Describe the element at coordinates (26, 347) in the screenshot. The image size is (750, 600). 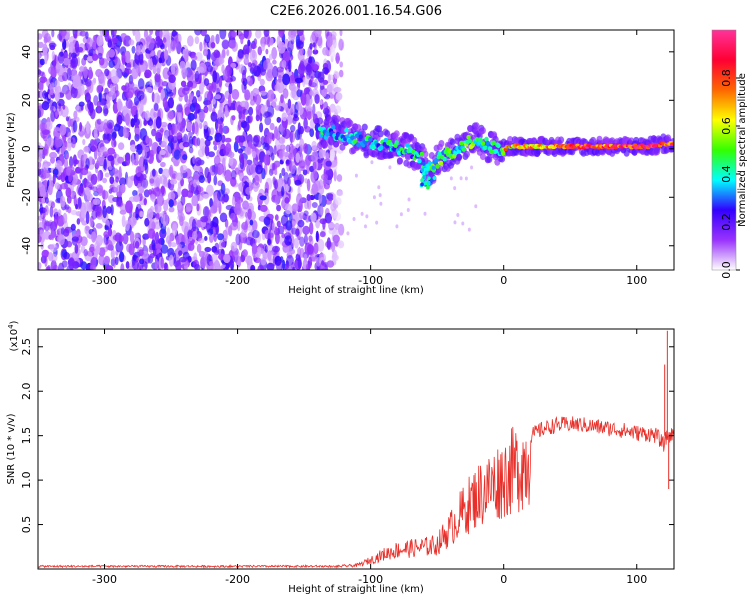
I see `snr-y-tick-label: 2.5` at that location.